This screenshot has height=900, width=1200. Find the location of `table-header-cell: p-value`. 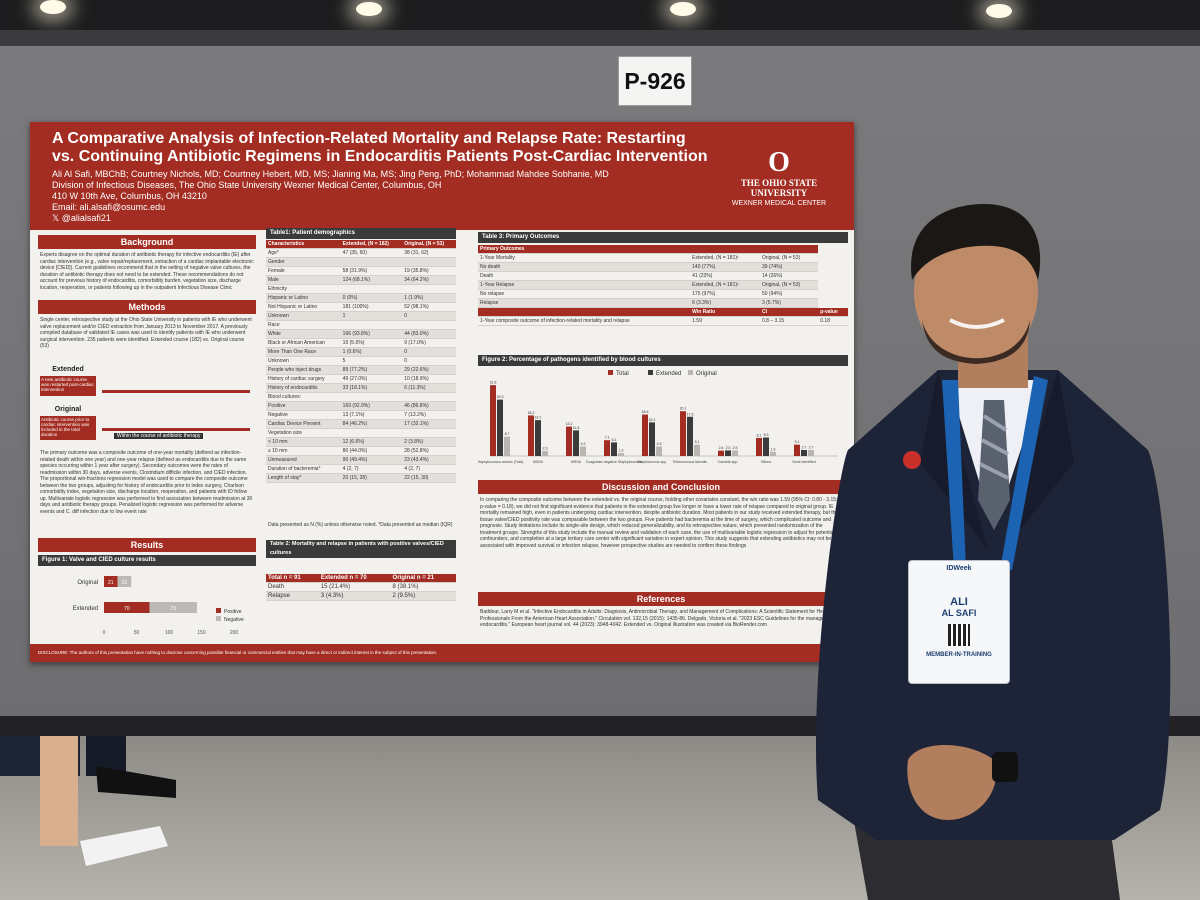

table-header-cell: p-value is located at coordinates (833, 312).